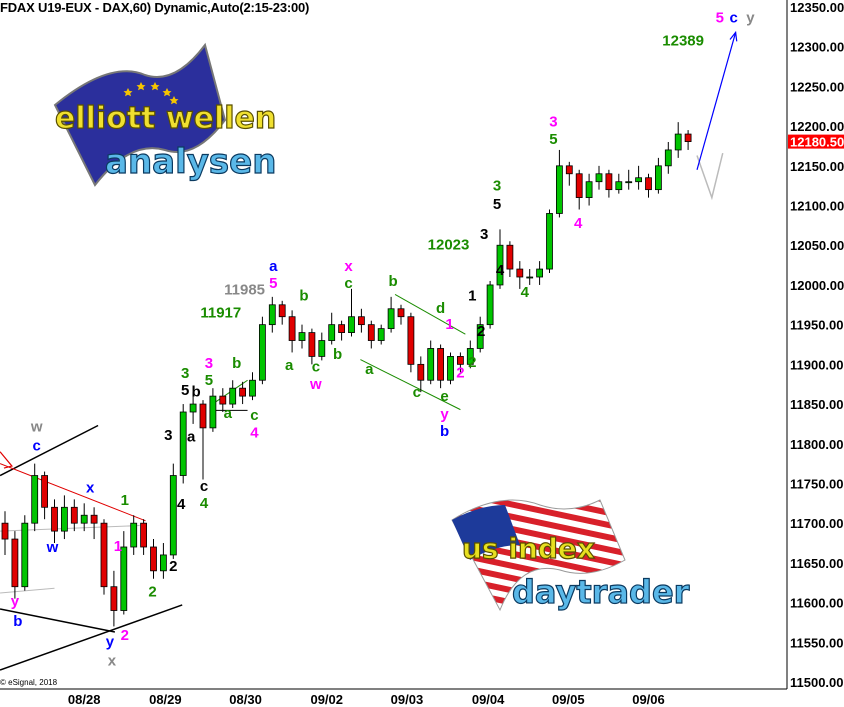 Image resolution: width=844 pixels, height=707 pixels. What do you see at coordinates (440, 308) in the screenshot?
I see `wave-label: d` at bounding box center [440, 308].